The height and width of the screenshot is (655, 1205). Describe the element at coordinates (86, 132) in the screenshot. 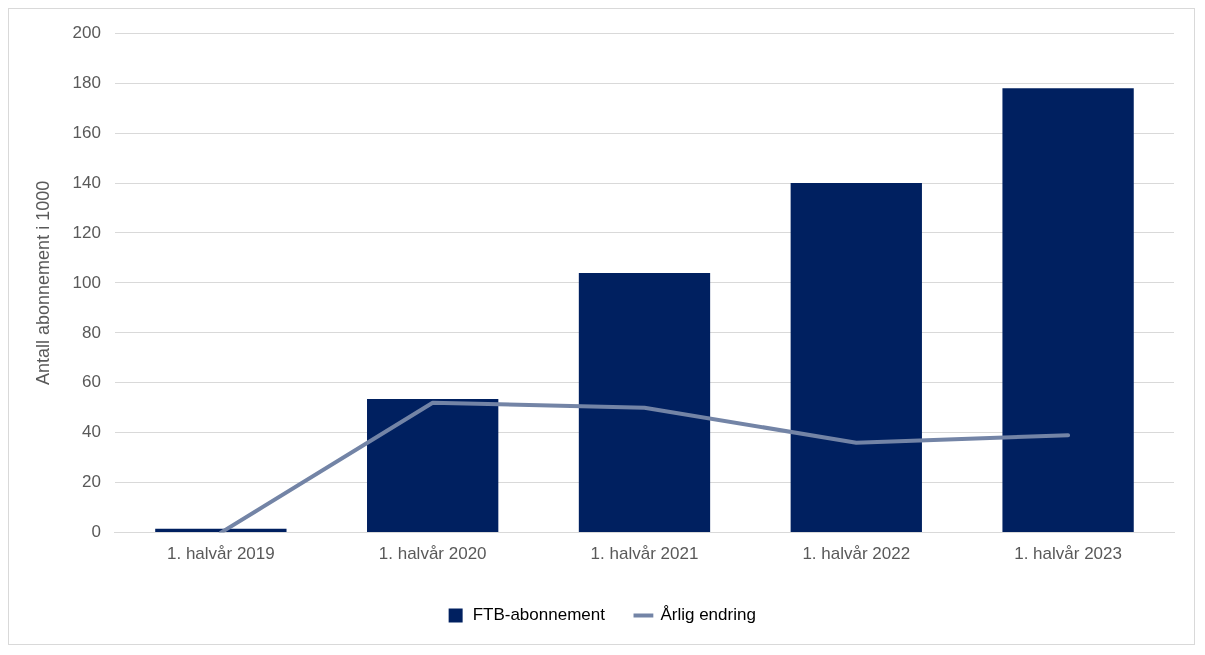

I see `y-tick-label: 160` at that location.